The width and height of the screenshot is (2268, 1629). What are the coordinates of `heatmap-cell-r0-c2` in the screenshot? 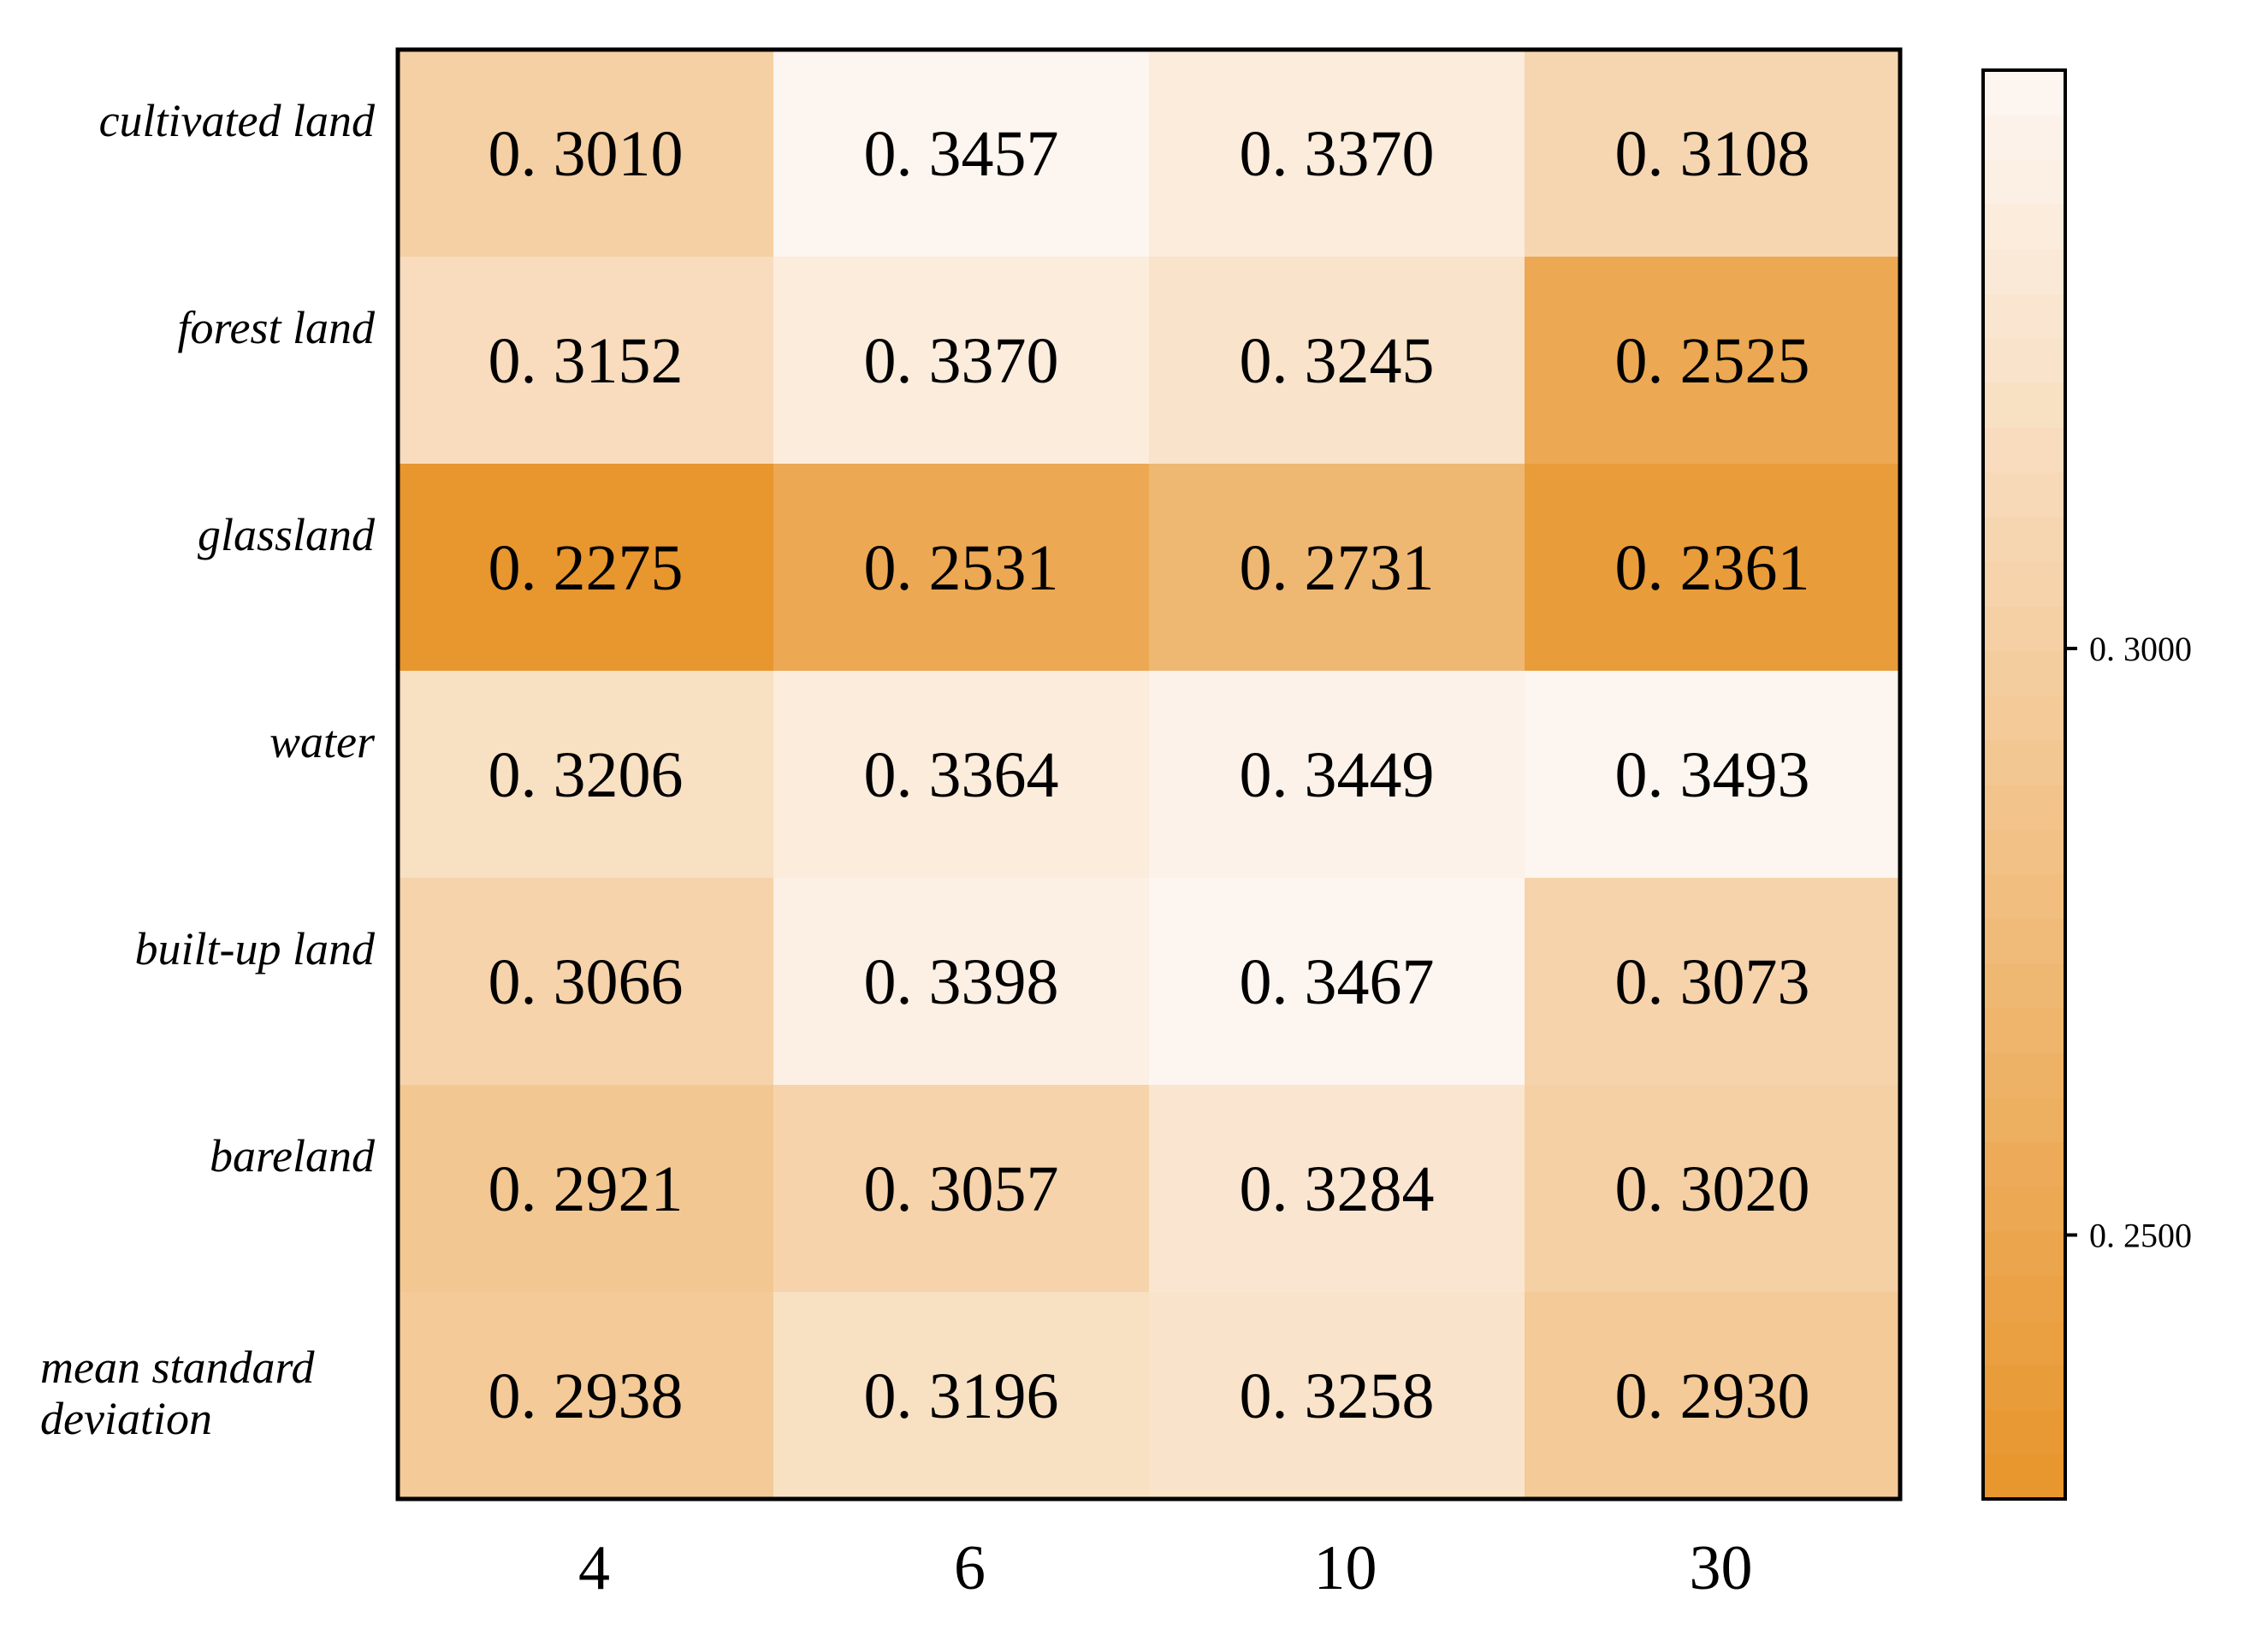 It's located at (1337, 154).